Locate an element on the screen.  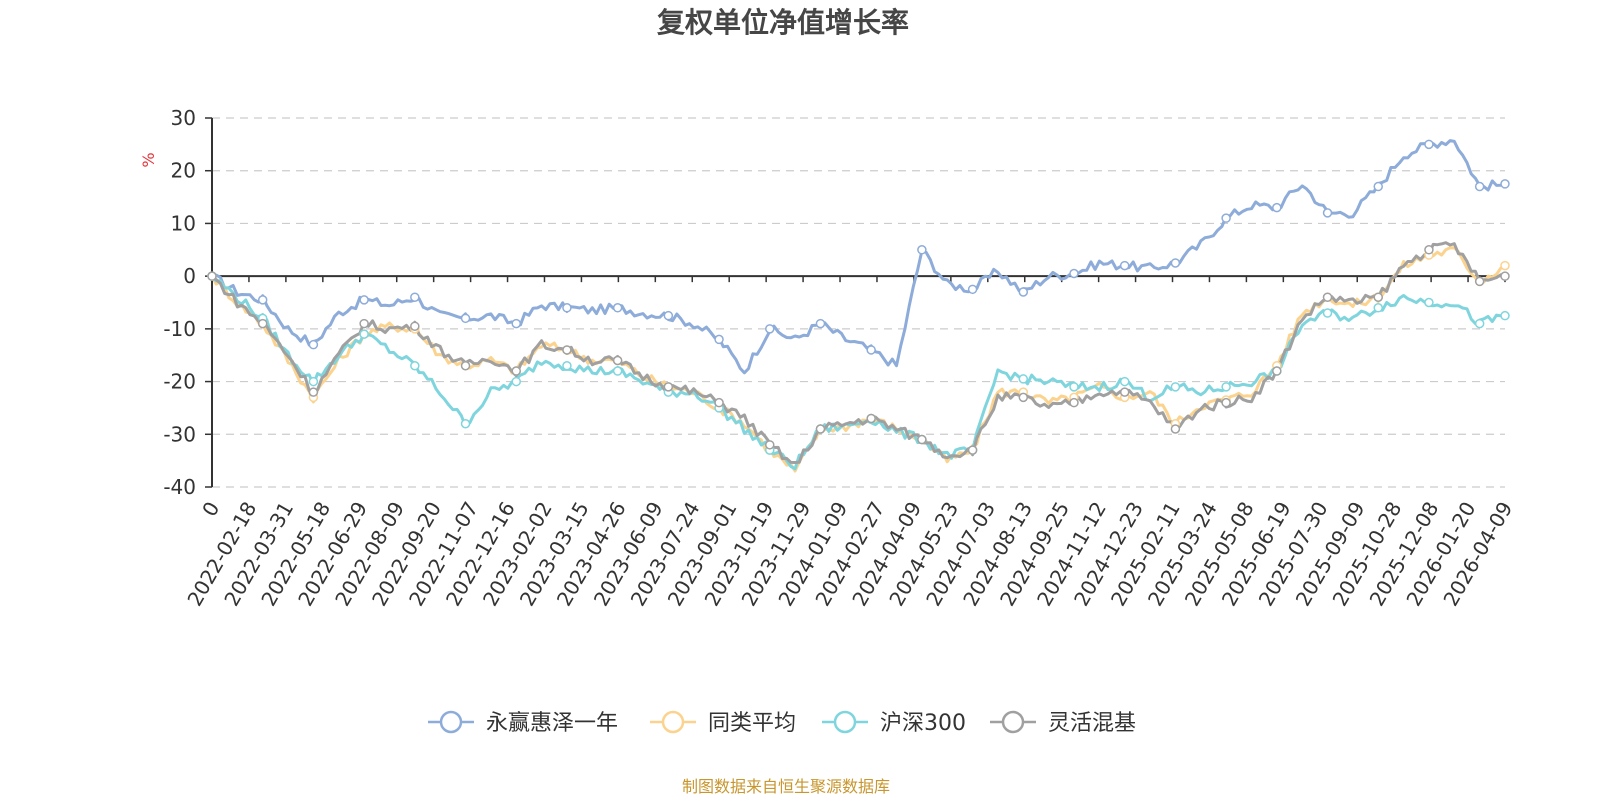
y-tick-label: 10 is located at coordinates (183, 223).